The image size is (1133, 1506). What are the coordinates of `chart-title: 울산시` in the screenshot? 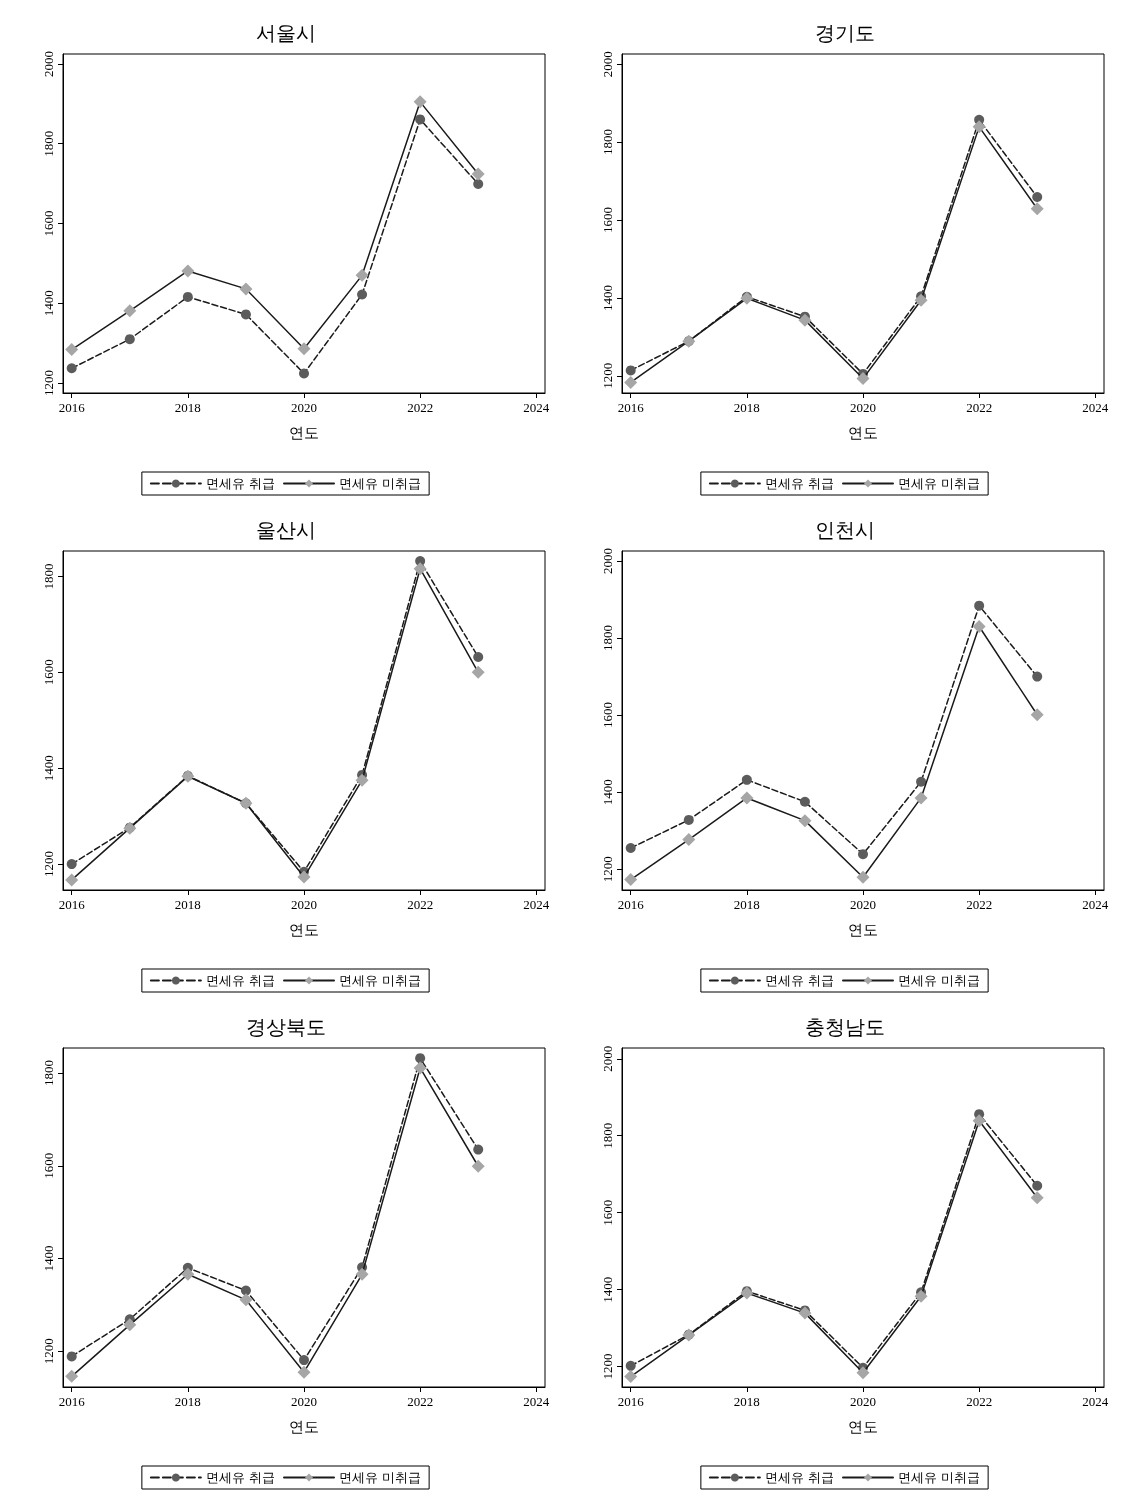 It's located at (285, 530).